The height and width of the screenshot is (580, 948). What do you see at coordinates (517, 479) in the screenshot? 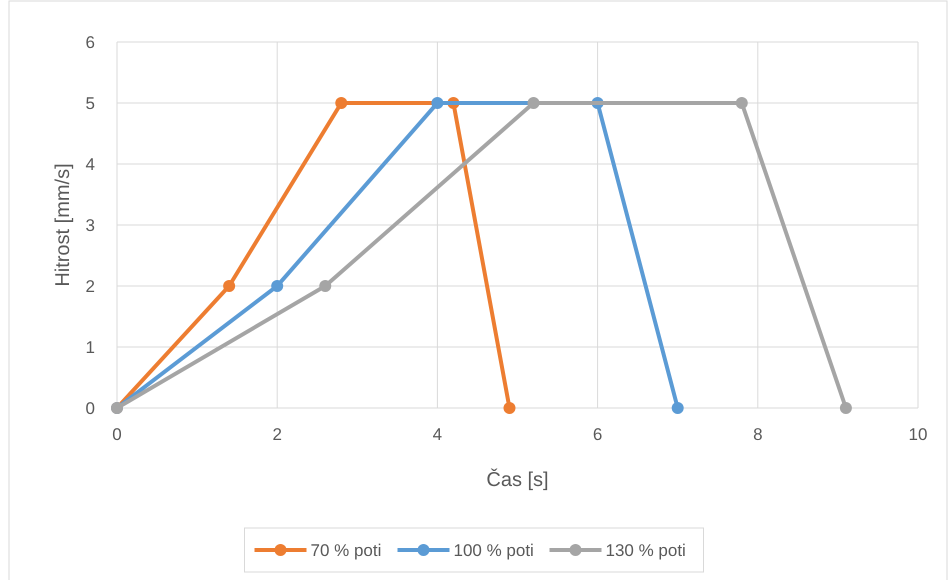
I see `x-axis-title: Čas [s]` at bounding box center [517, 479].